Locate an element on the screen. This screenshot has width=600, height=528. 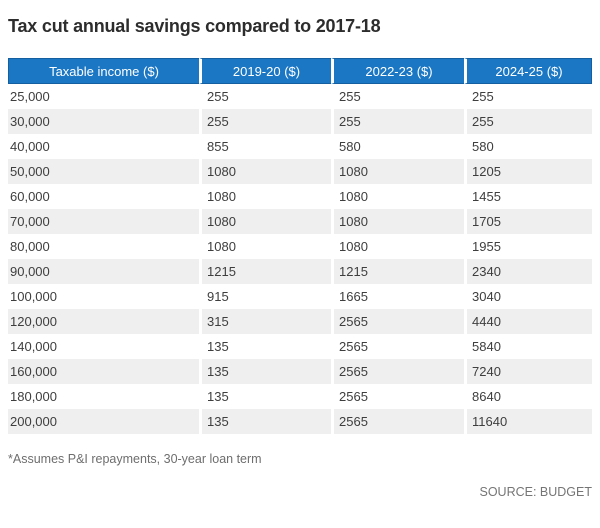
row-value-cell: 11640 is located at coordinates (528, 421).